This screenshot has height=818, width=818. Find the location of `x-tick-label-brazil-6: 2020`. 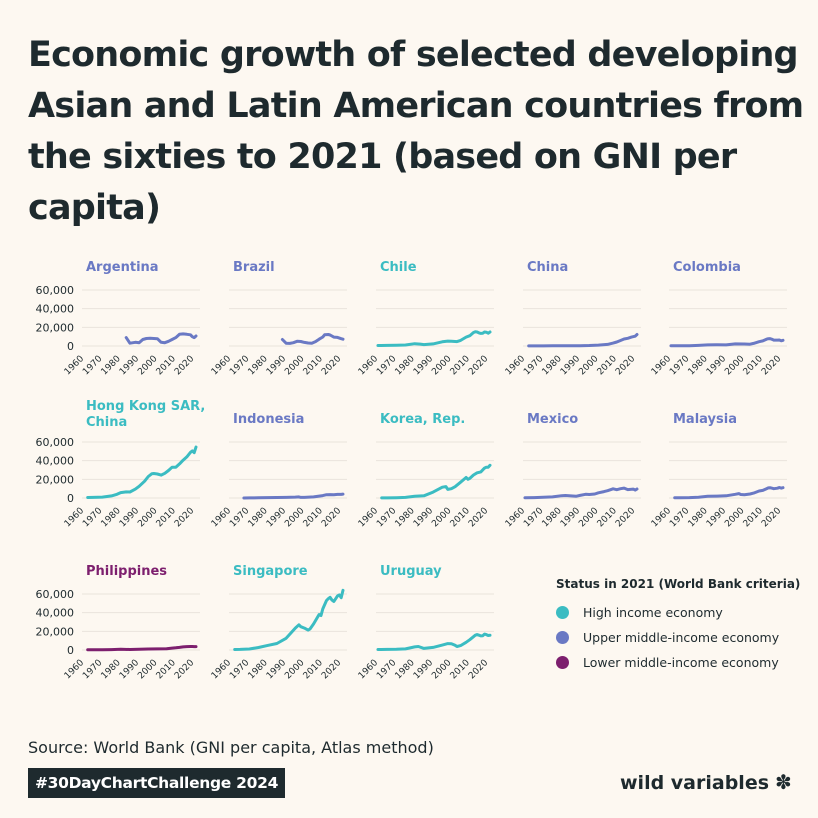

x-tick-label-brazil-6: 2020 is located at coordinates (331, 365).